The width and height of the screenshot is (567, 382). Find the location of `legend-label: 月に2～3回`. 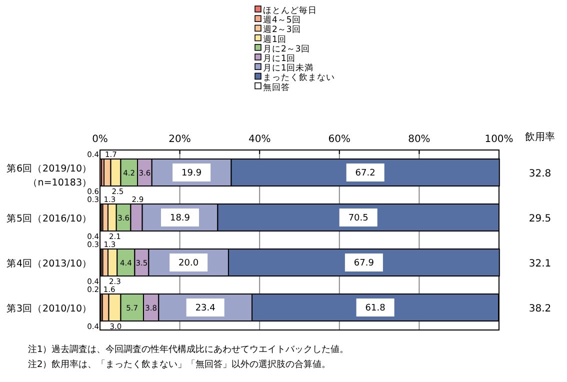

legend-label: 月に2～3回 is located at coordinates (286, 49).